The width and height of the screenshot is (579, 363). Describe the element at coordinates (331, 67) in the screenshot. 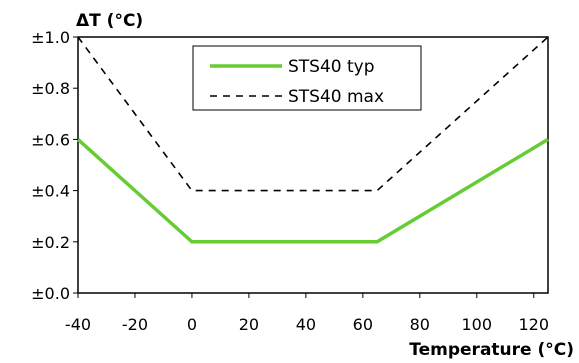

I see `legend-label-typ: STS40 typ` at that location.